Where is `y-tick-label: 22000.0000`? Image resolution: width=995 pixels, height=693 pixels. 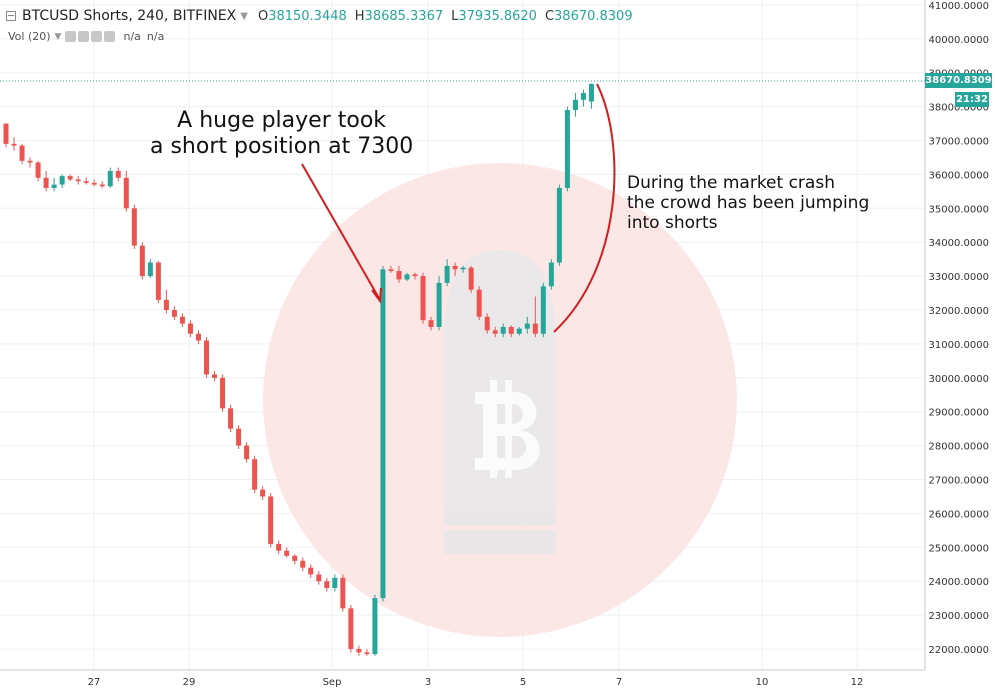 y-tick-label: 22000.0000 is located at coordinates (959, 650).